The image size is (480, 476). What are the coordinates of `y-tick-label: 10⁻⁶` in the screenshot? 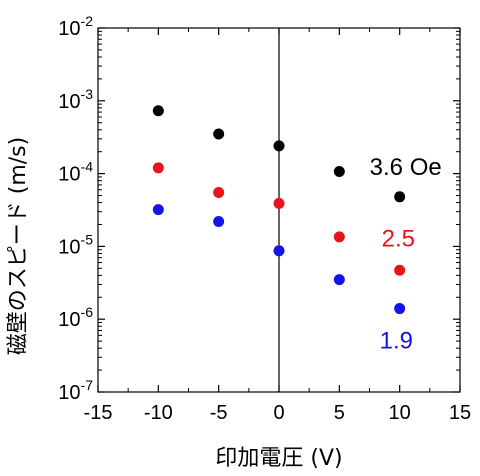 It's located at (75, 317).